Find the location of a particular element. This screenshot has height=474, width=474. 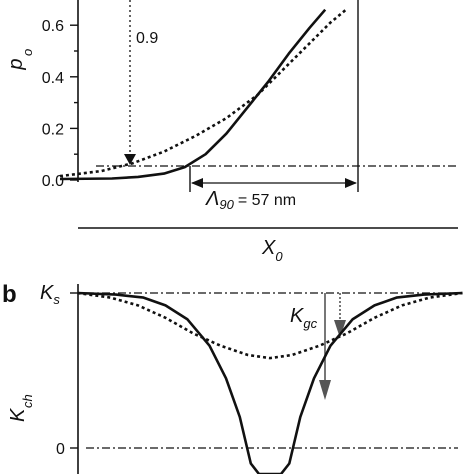

kgc-label: Kgc is located at coordinates (304, 318).